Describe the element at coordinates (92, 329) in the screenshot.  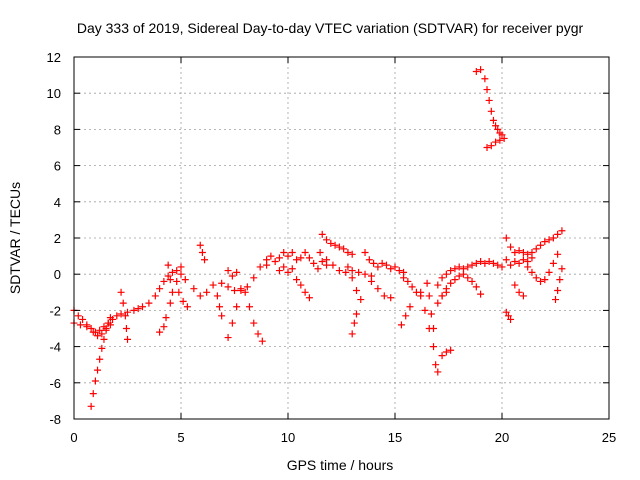
I see `series-s2` at that location.